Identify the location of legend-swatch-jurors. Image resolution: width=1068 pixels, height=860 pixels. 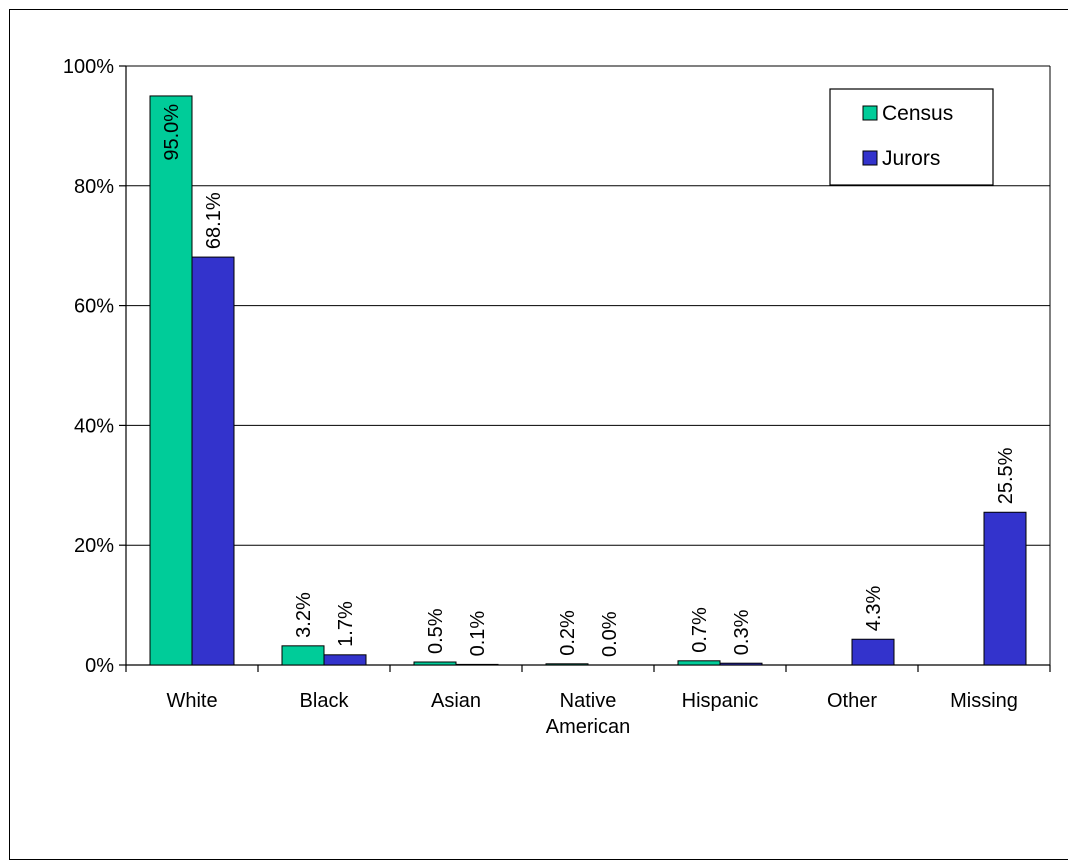
(870, 158).